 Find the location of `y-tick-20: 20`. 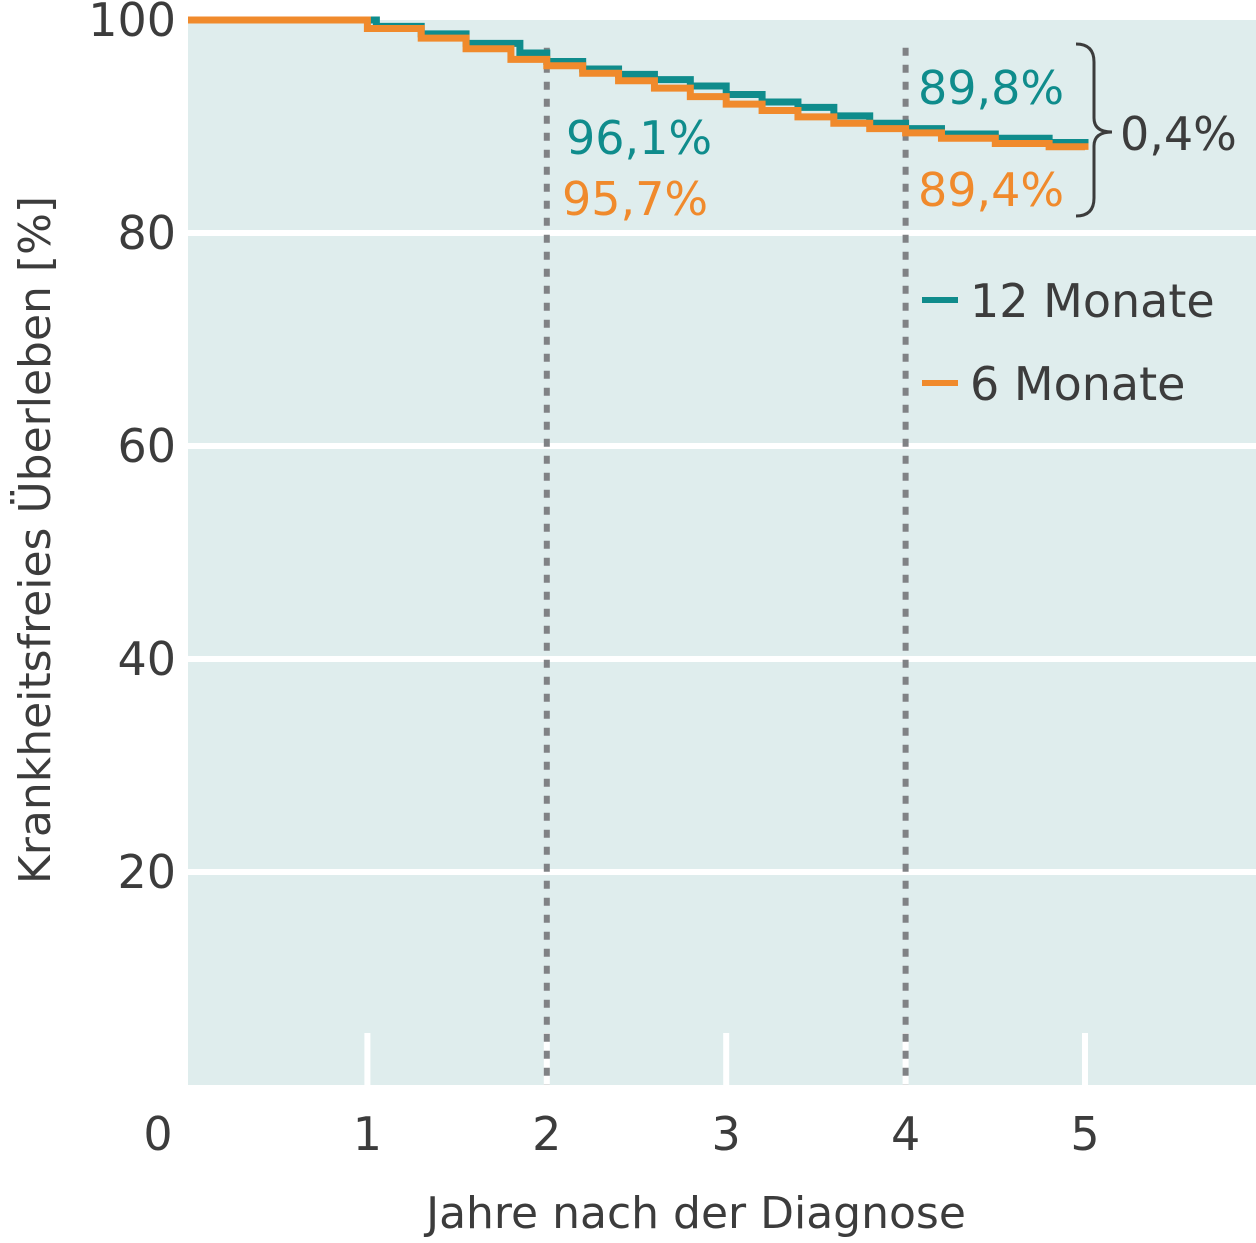

y-tick-20: 20 is located at coordinates (146, 872).